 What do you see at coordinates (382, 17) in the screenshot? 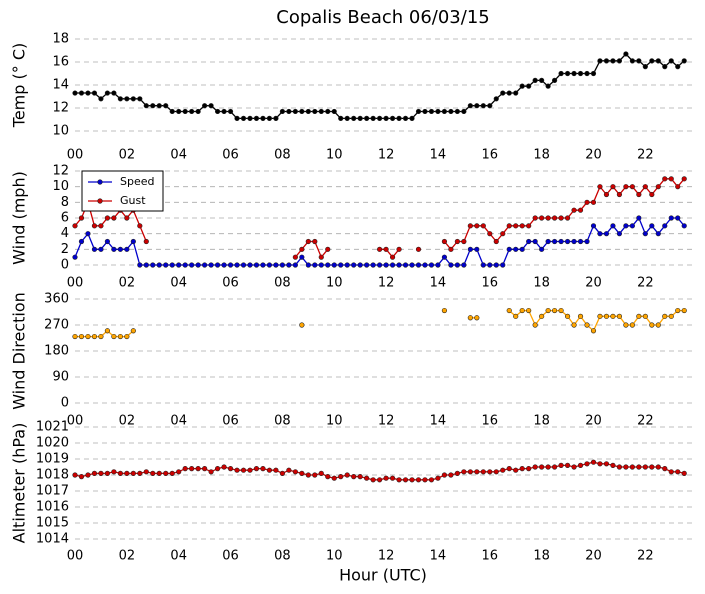
I see `chart-title: Copalis Beach 06/03/15` at bounding box center [382, 17].